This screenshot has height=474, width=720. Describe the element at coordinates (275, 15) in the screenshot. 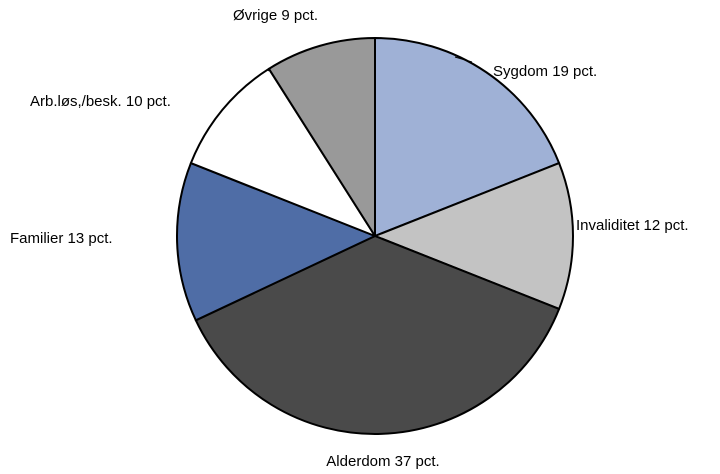

I see `slice-label: Øvrige 9 pct.` at that location.